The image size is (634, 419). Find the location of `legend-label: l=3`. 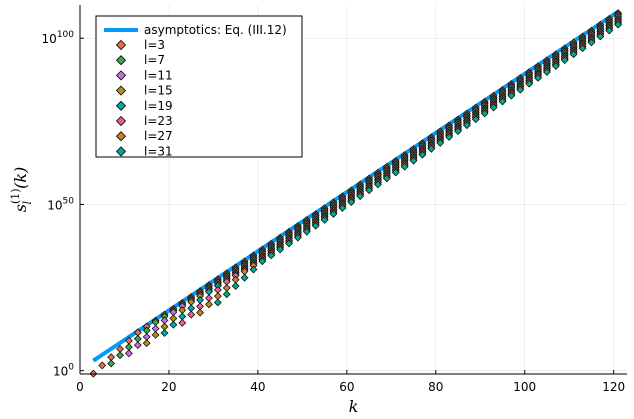

legend-label: l=3 is located at coordinates (154, 45).